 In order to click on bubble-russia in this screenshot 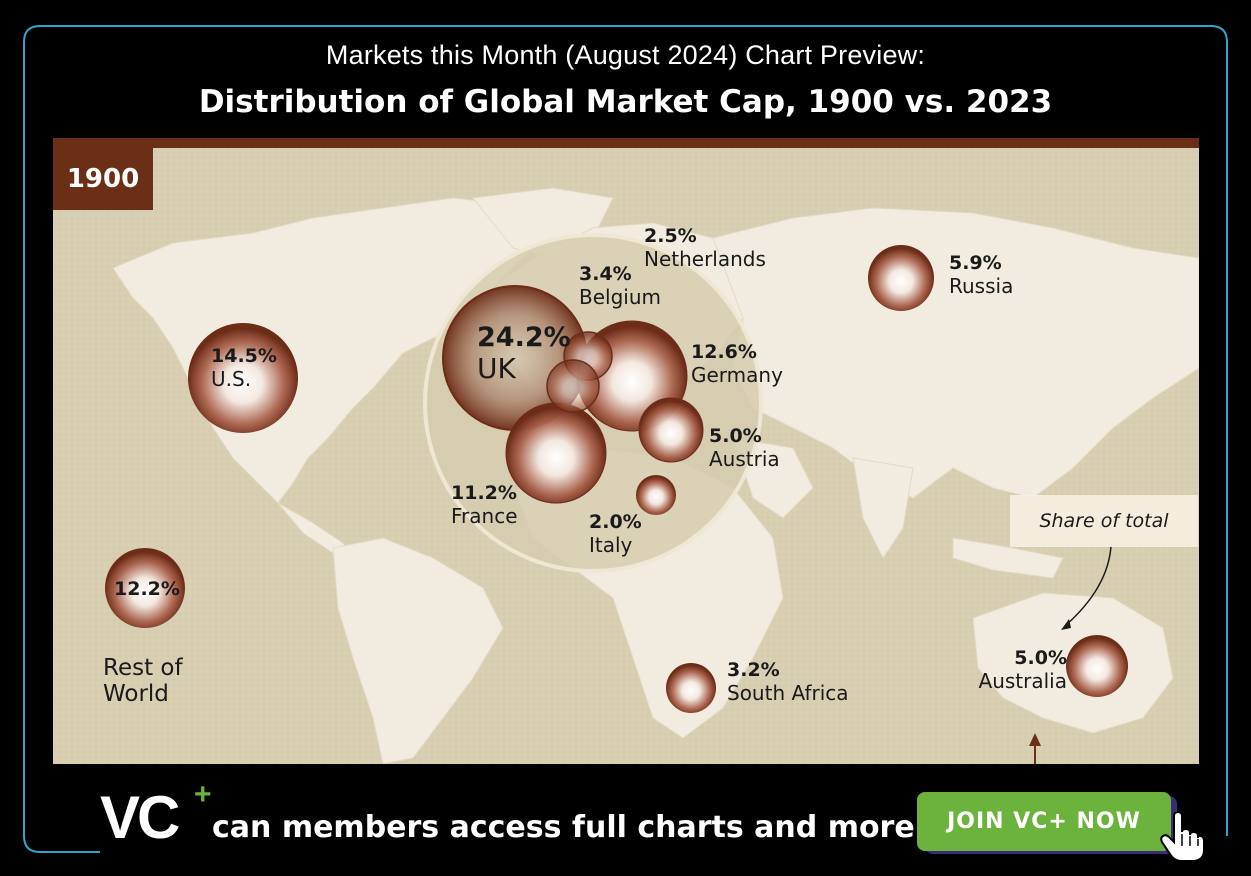, I will do `click(901, 278)`.